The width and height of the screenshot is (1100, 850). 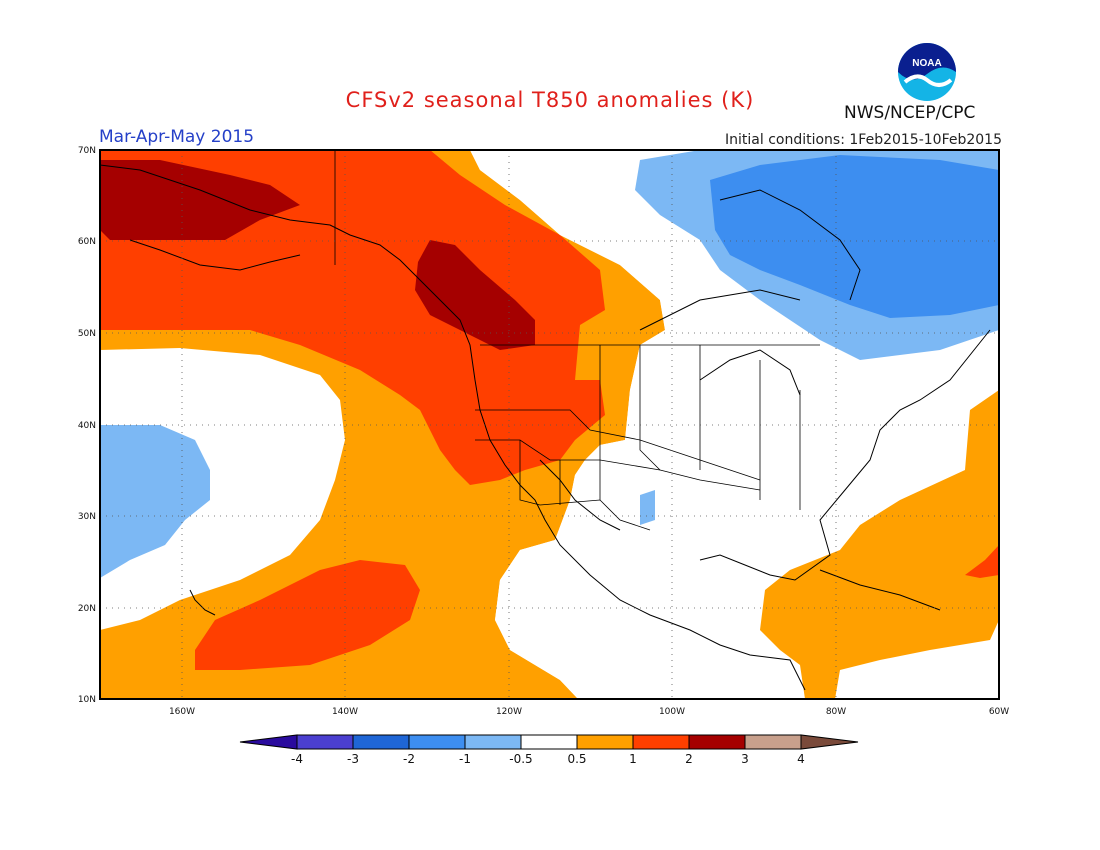 What do you see at coordinates (345, 712) in the screenshot?
I see `lon-label: 140W` at bounding box center [345, 712].